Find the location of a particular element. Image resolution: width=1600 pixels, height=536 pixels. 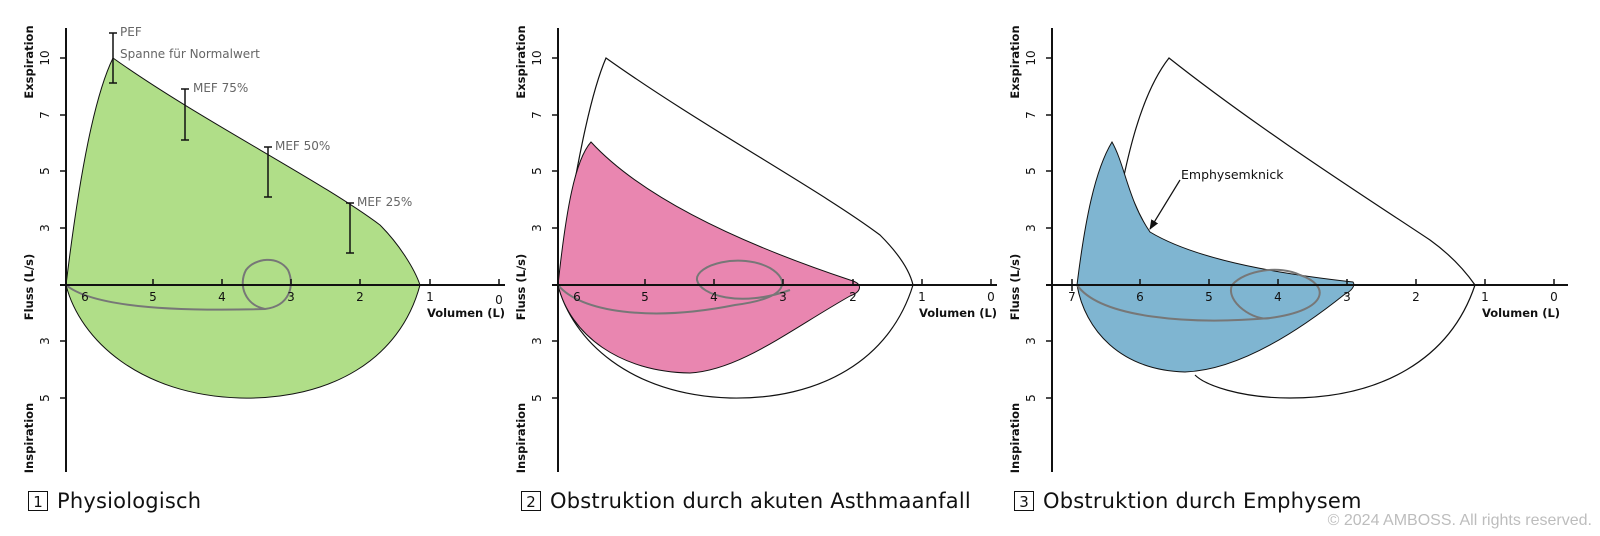

emphysemknick-label: Emphysemknick is located at coordinates (1232, 174).